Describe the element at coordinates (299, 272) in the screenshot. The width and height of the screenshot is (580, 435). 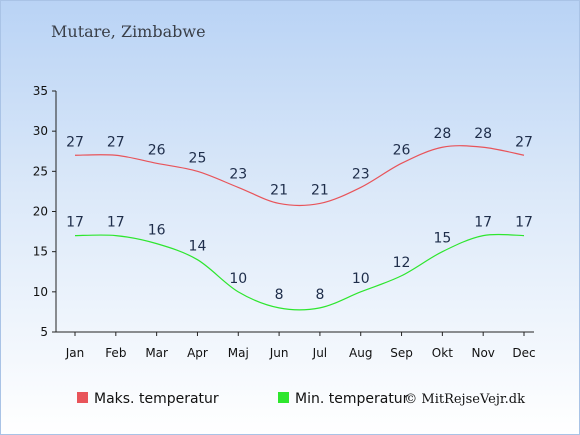
I see `min-temperature-line` at that location.